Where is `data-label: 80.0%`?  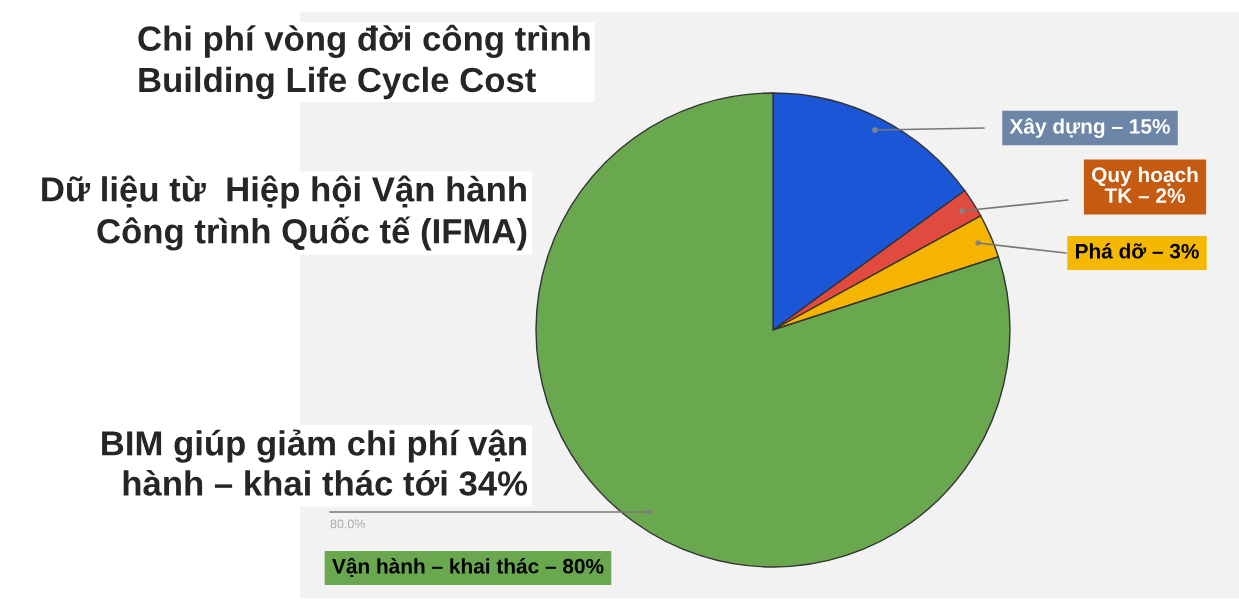
data-label: 80.0% is located at coordinates (347, 524).